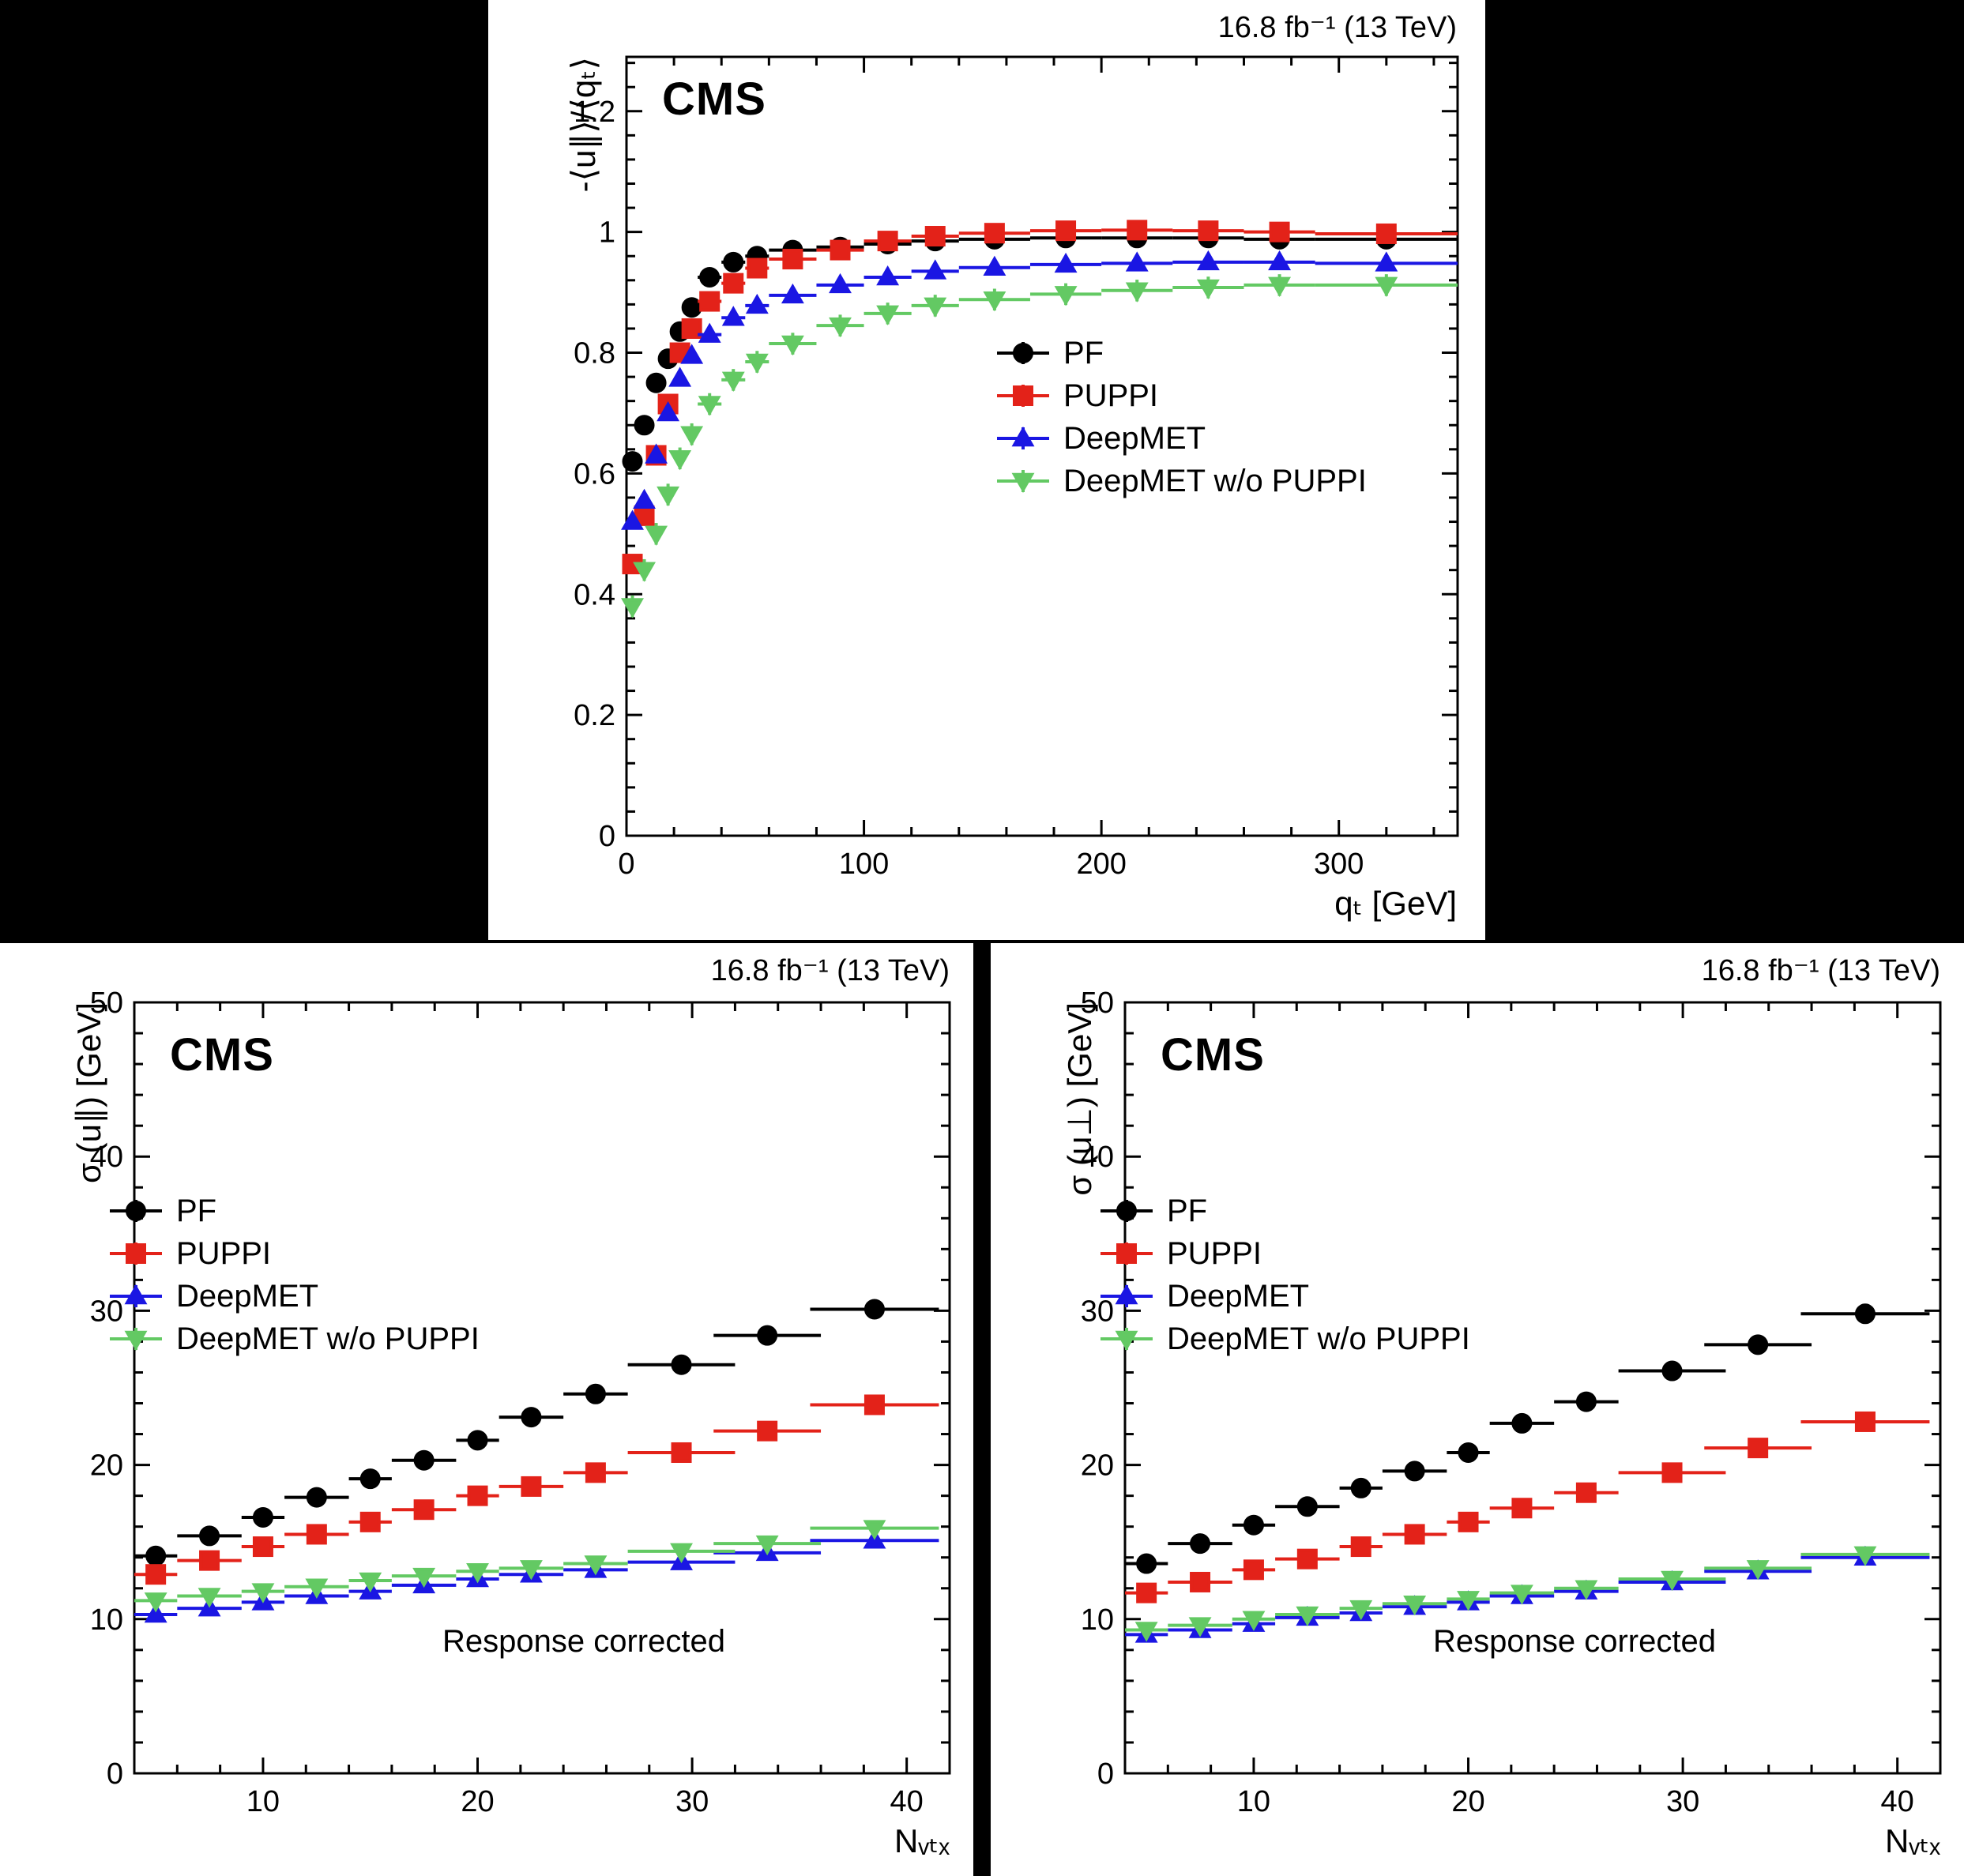  I want to click on y-axis-title: -⟨u∥⟩/⟨qₜ⟩, so click(583, 125).